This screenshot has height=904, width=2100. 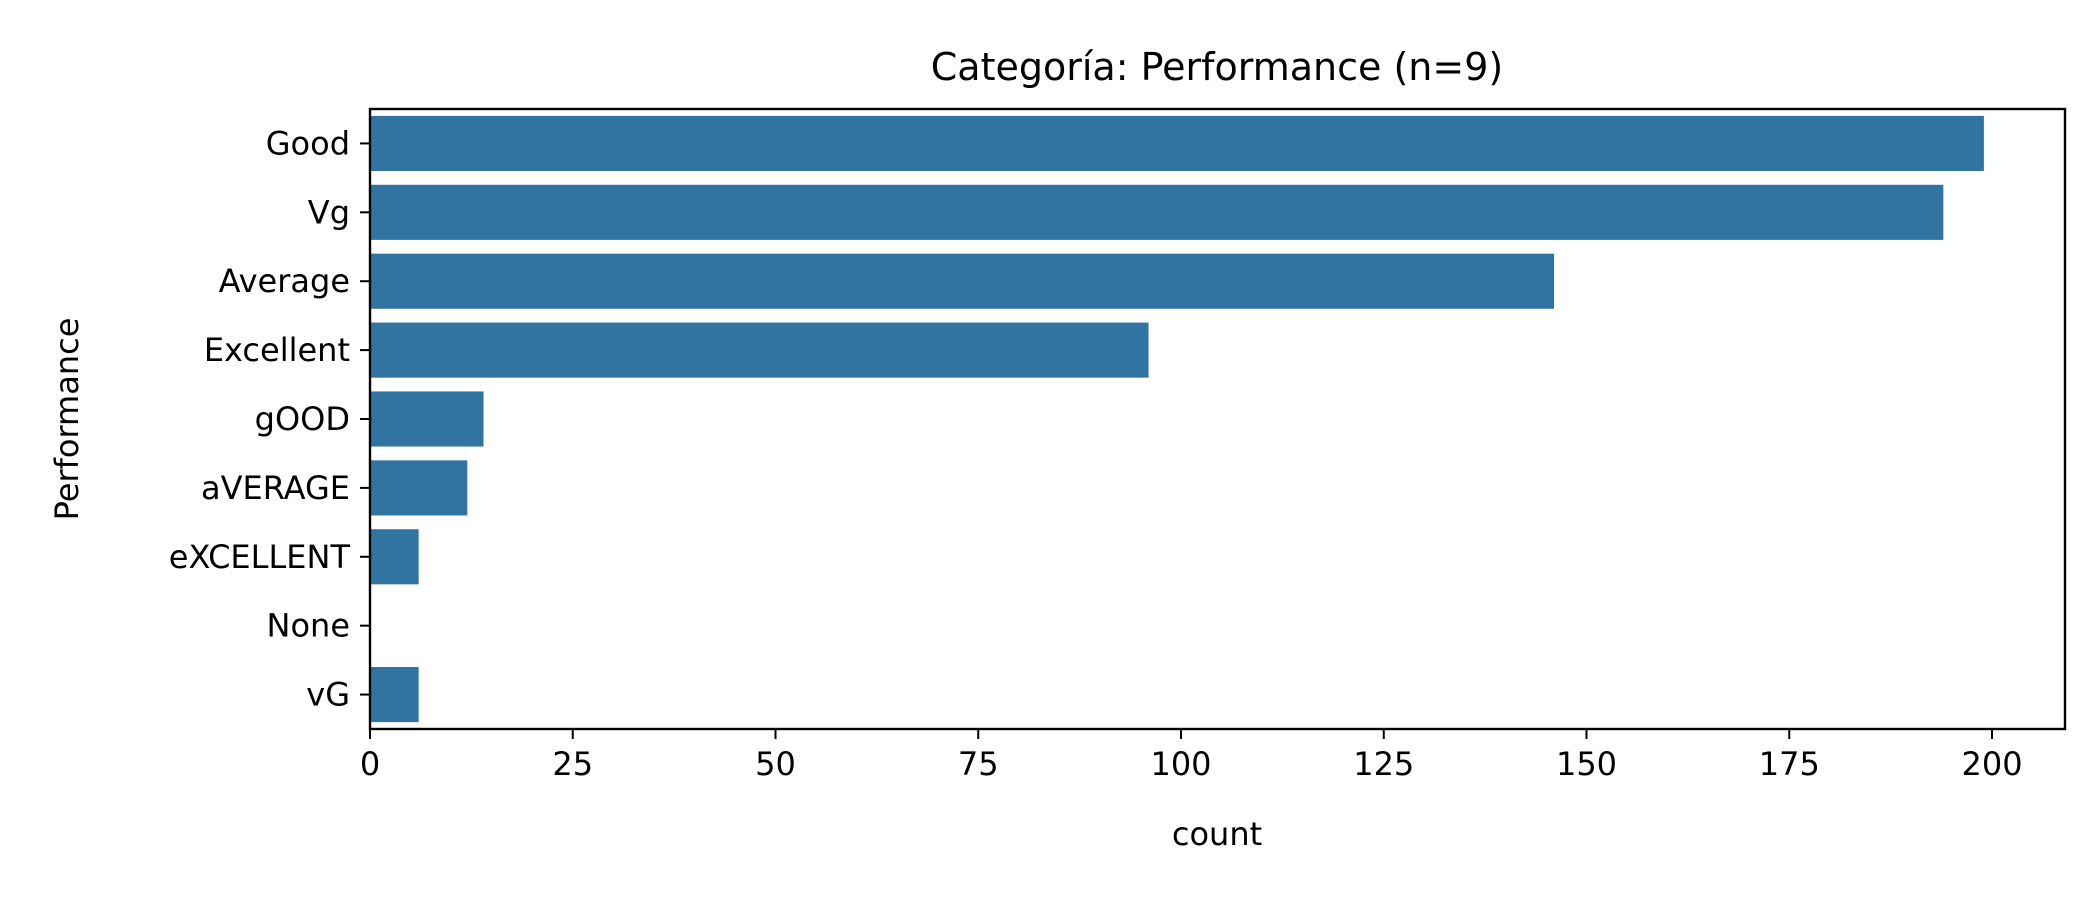 What do you see at coordinates (775, 764) in the screenshot?
I see `x-tick-label: 50` at bounding box center [775, 764].